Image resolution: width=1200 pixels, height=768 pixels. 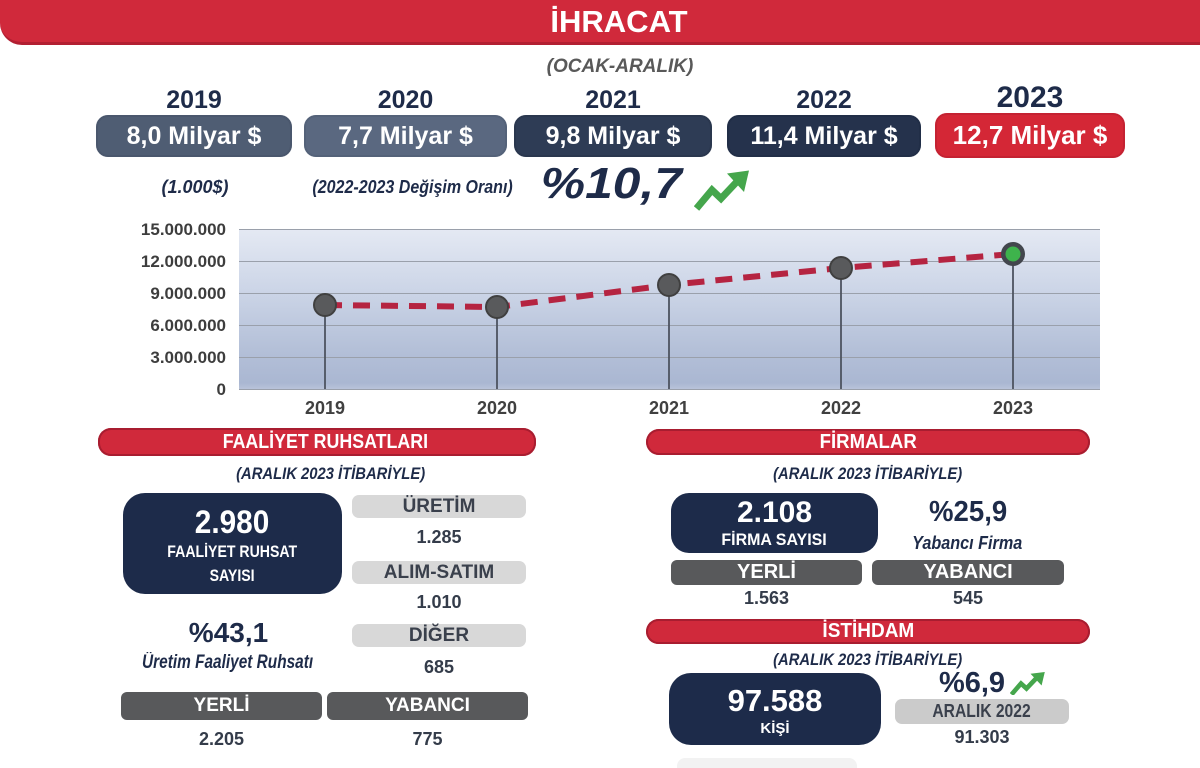 What do you see at coordinates (497, 408) in the screenshot?
I see `svg-text: 2020` at bounding box center [497, 408].